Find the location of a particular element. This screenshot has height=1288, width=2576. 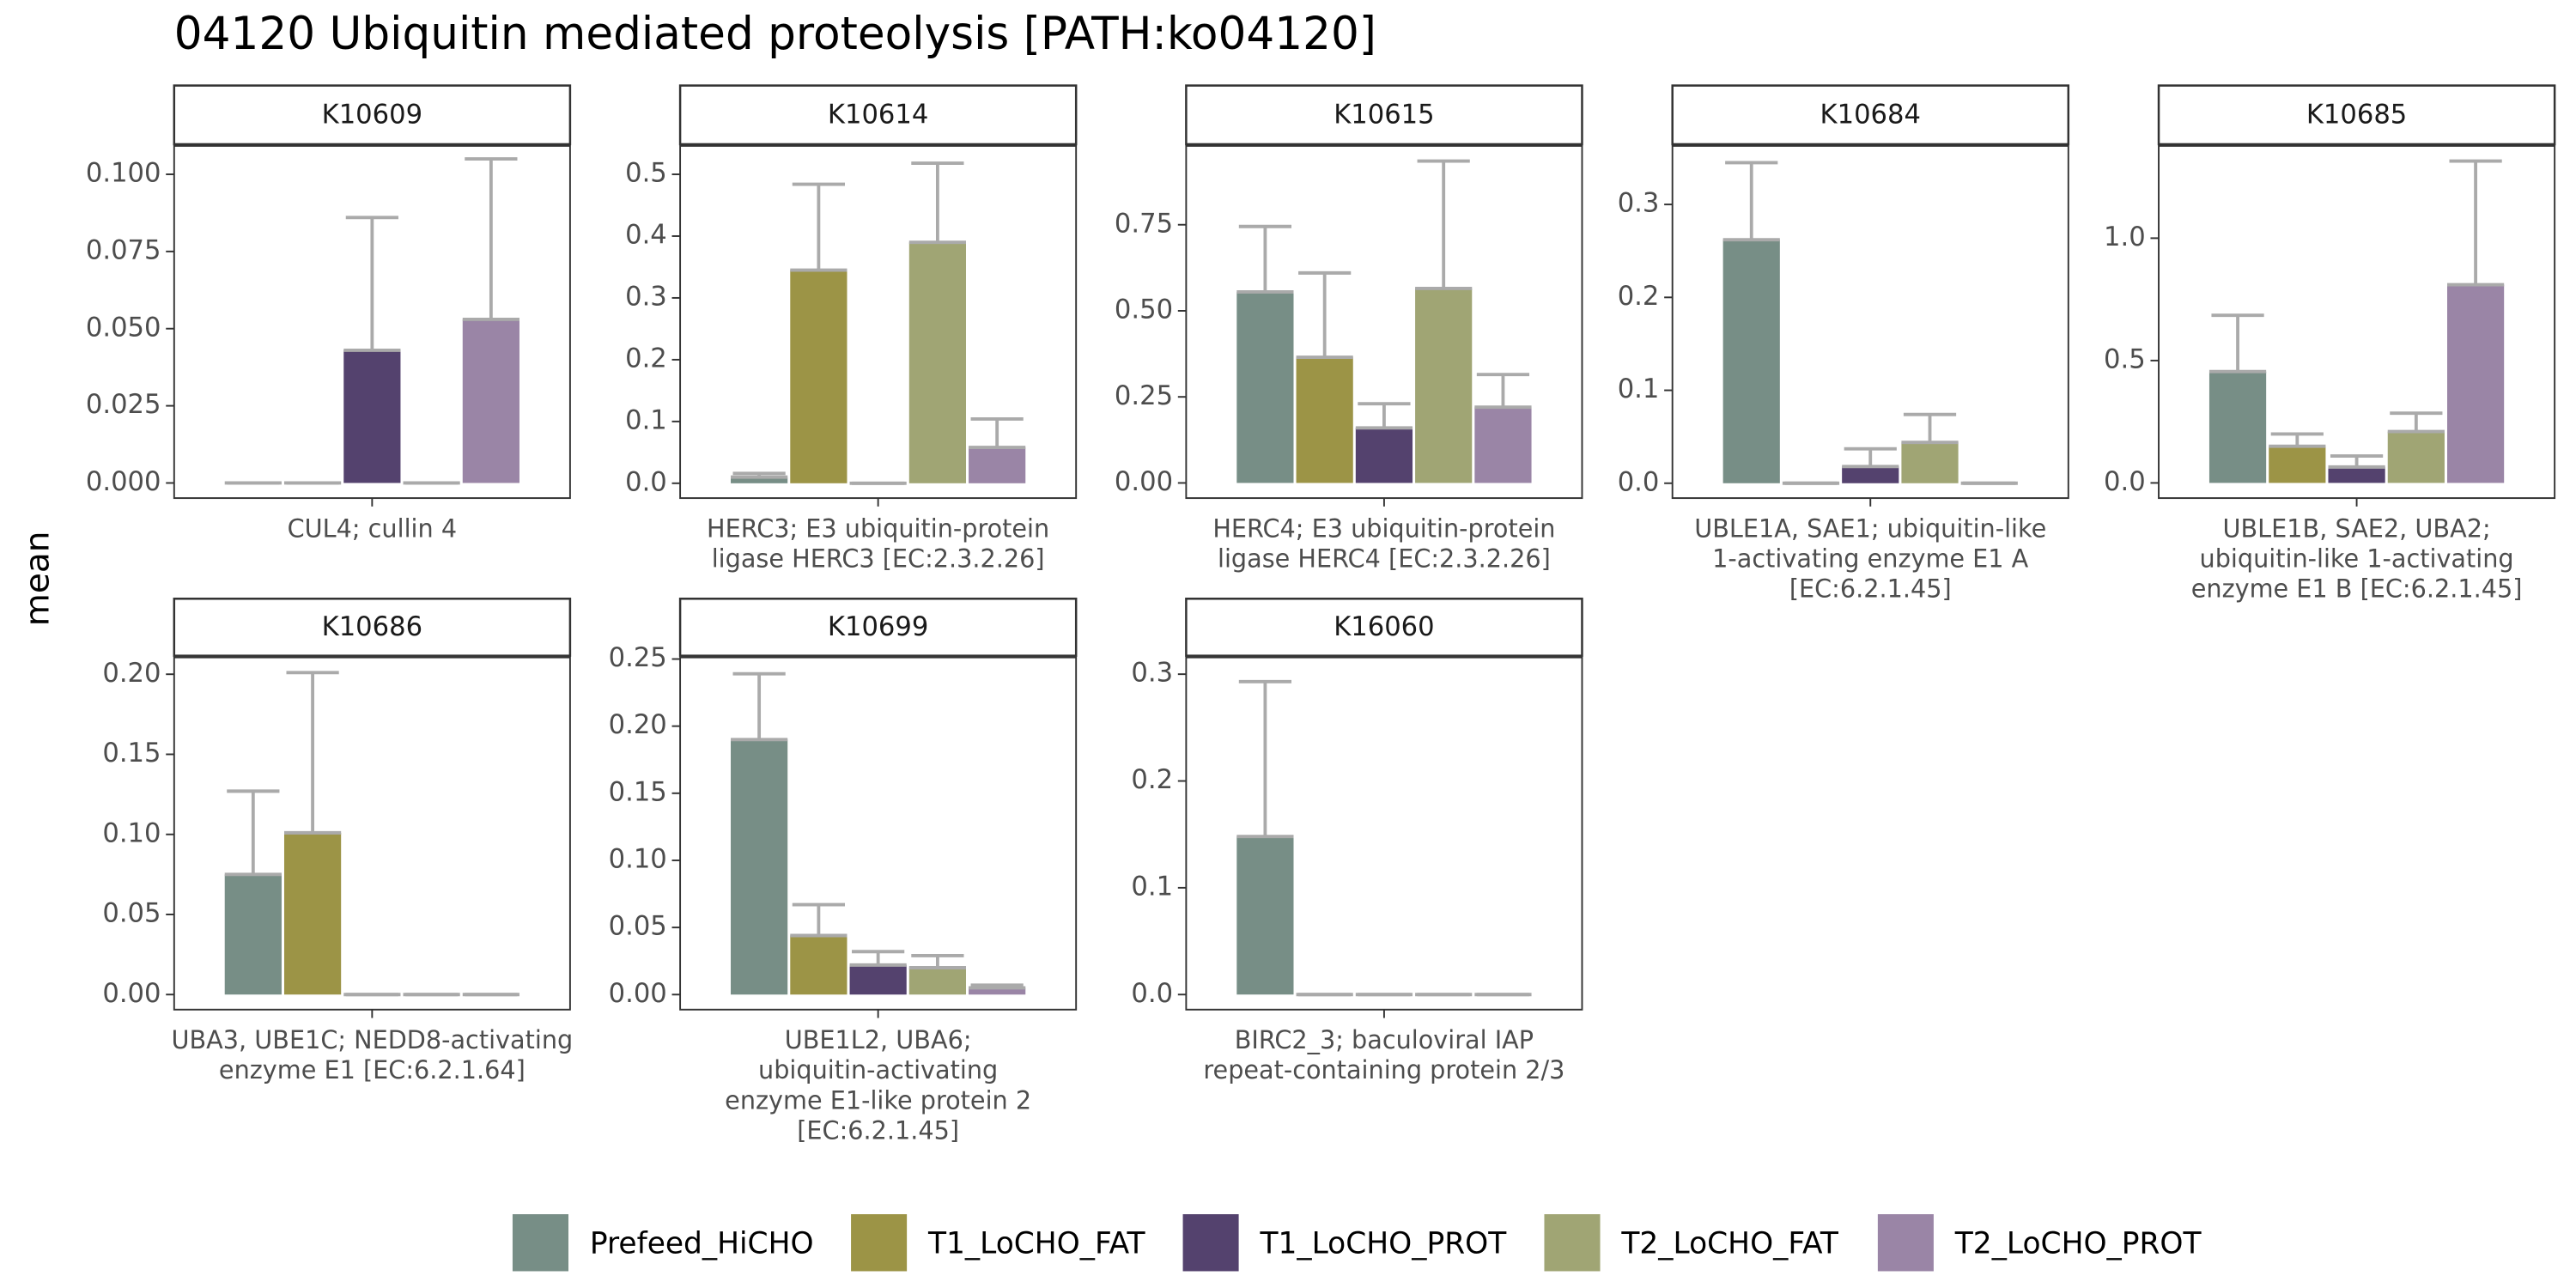

y-tick-label: 0.75 is located at coordinates (1144, 223).